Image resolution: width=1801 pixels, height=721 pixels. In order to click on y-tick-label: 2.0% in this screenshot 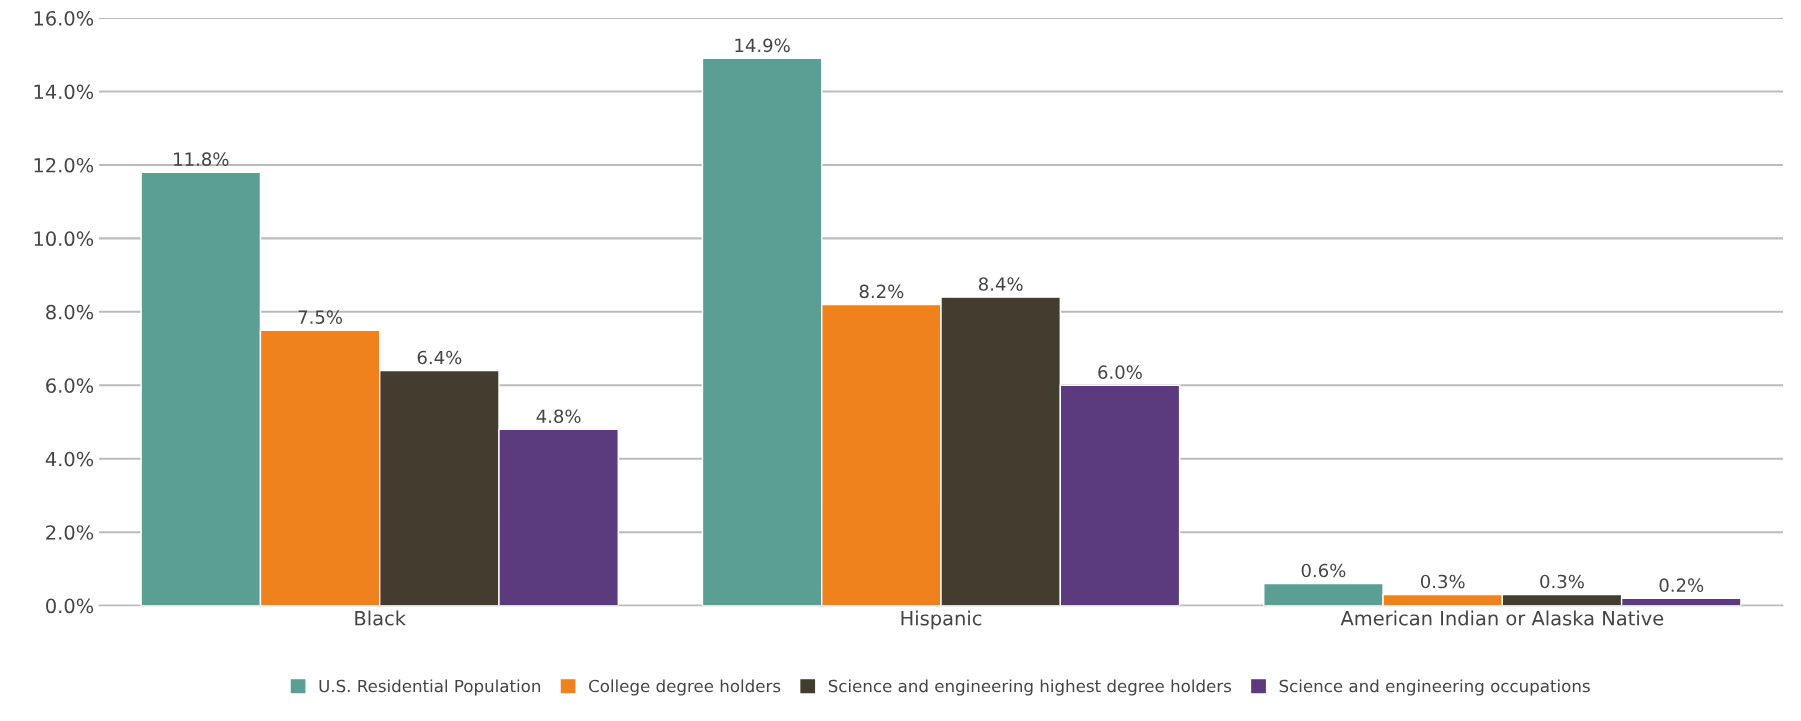, I will do `click(70, 532)`.